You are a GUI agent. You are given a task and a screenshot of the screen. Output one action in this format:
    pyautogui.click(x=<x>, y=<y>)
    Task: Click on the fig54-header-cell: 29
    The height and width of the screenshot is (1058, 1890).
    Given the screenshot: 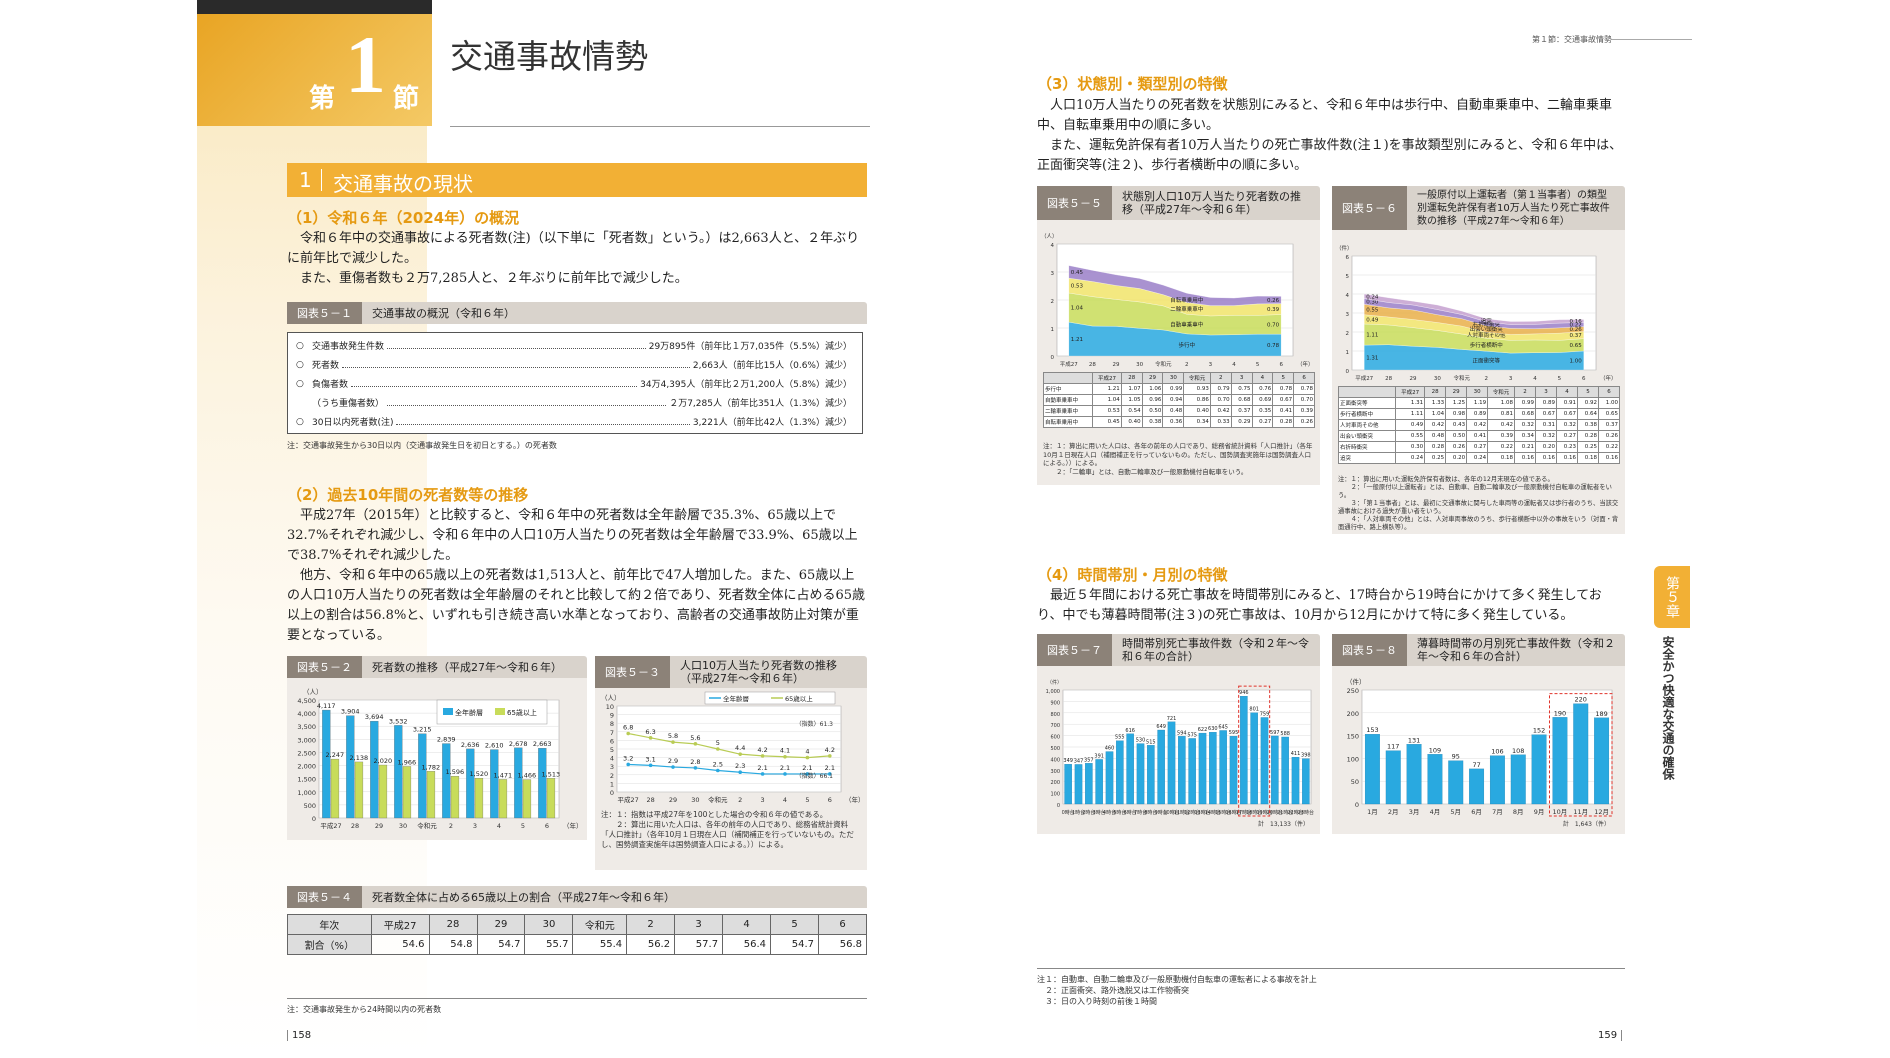 What is the action you would take?
    pyautogui.click(x=501, y=924)
    